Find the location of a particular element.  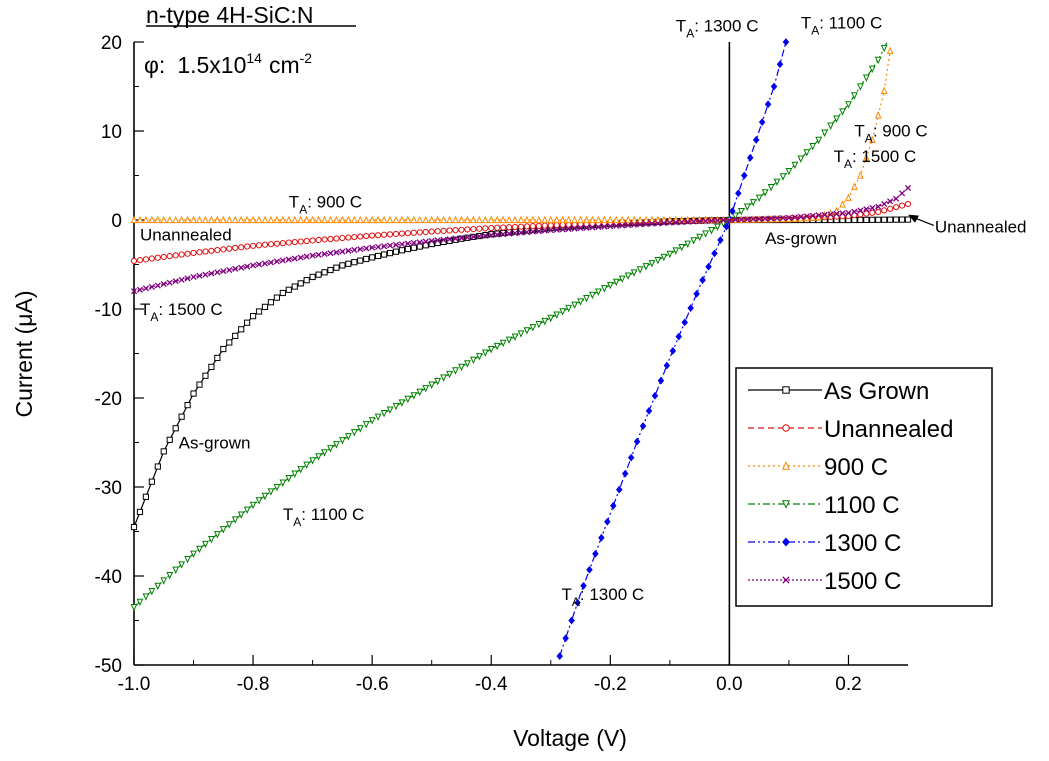

arrow-annotation-label: Unannealed is located at coordinates (981, 226).